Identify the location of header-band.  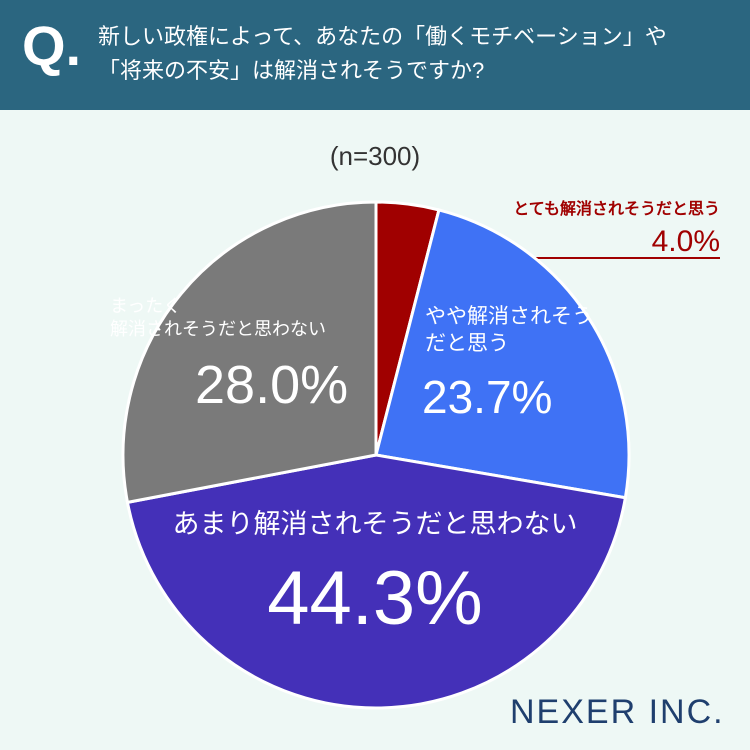
(375, 55).